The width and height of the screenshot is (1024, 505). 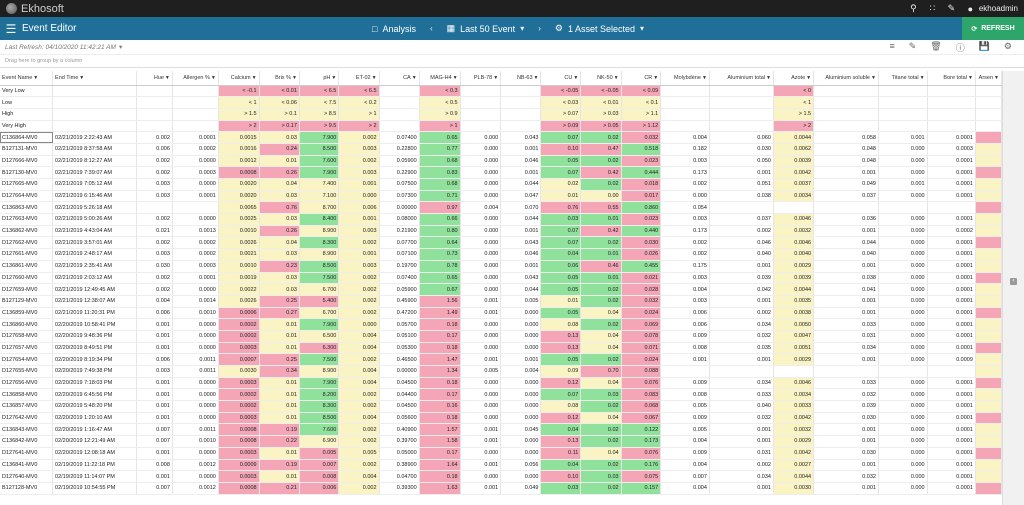 What do you see at coordinates (154, 313) in the screenshot?
I see `table-cell: 0.006` at bounding box center [154, 313].